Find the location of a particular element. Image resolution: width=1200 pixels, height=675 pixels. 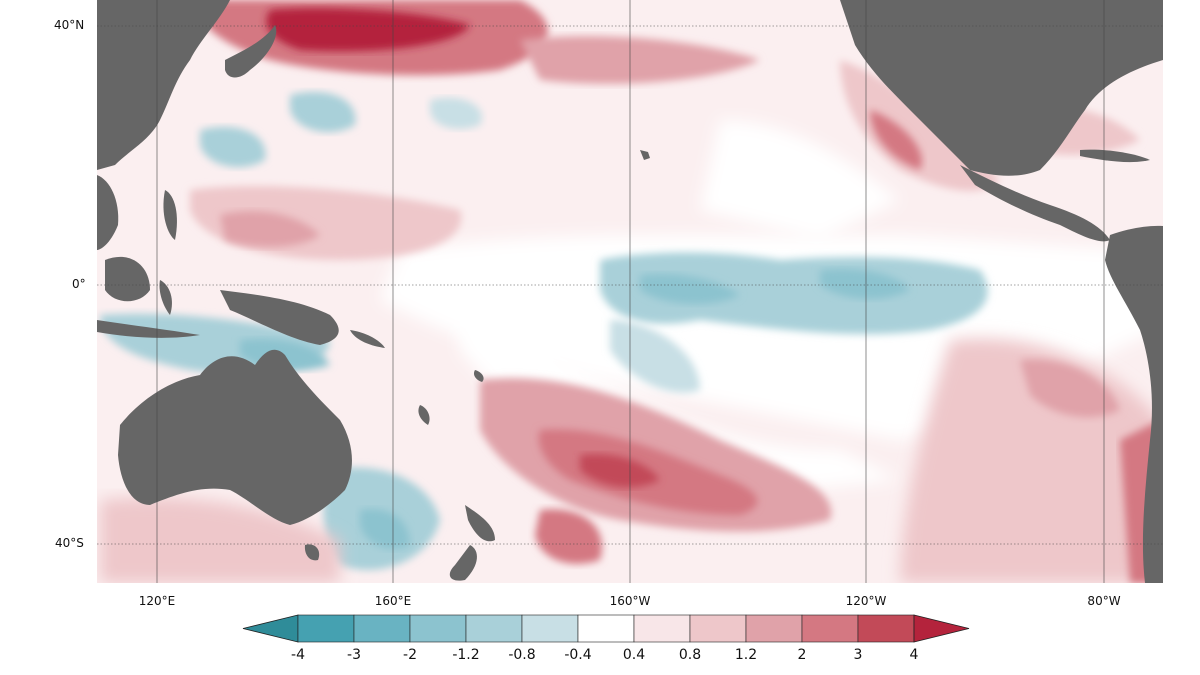

colorbar-tick-label: -4 is located at coordinates (298, 655).